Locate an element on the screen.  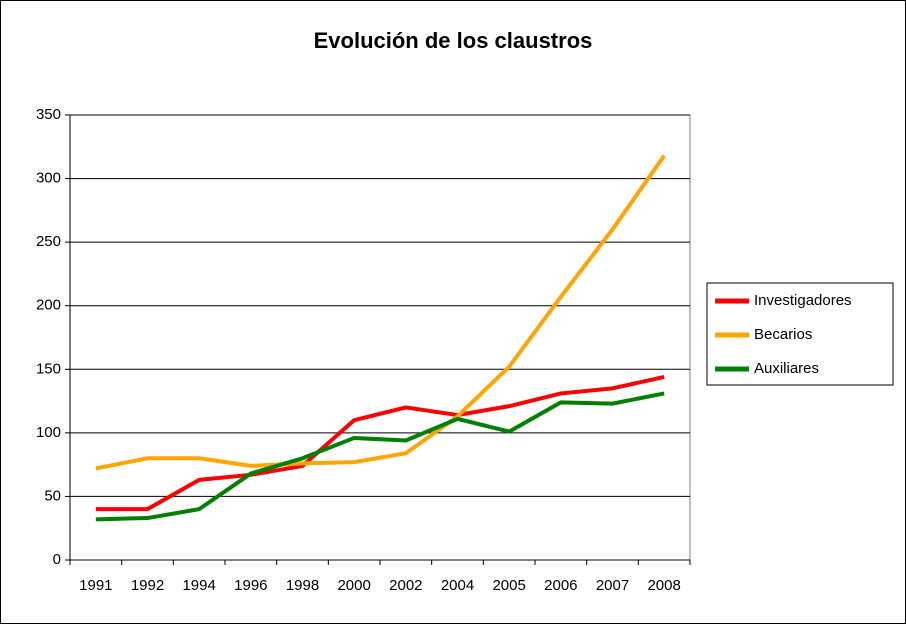
legend-label: Auxiliares is located at coordinates (786, 368).